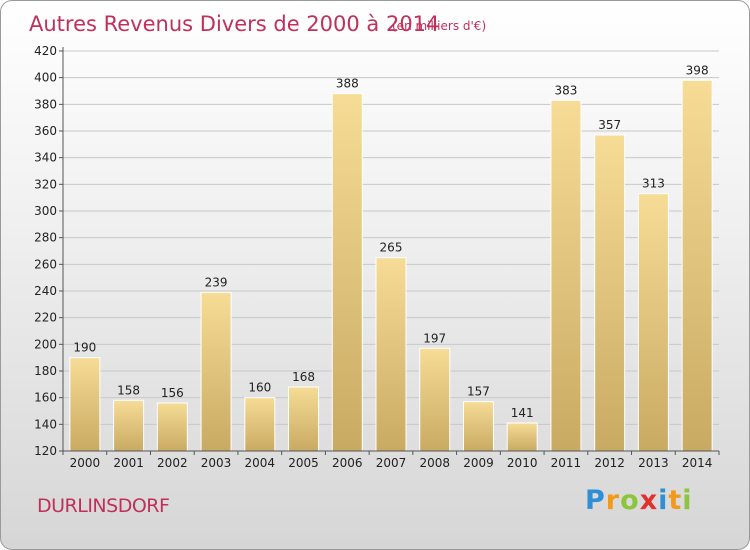  I want to click on place-name: DURLINSDORF, so click(103, 506).